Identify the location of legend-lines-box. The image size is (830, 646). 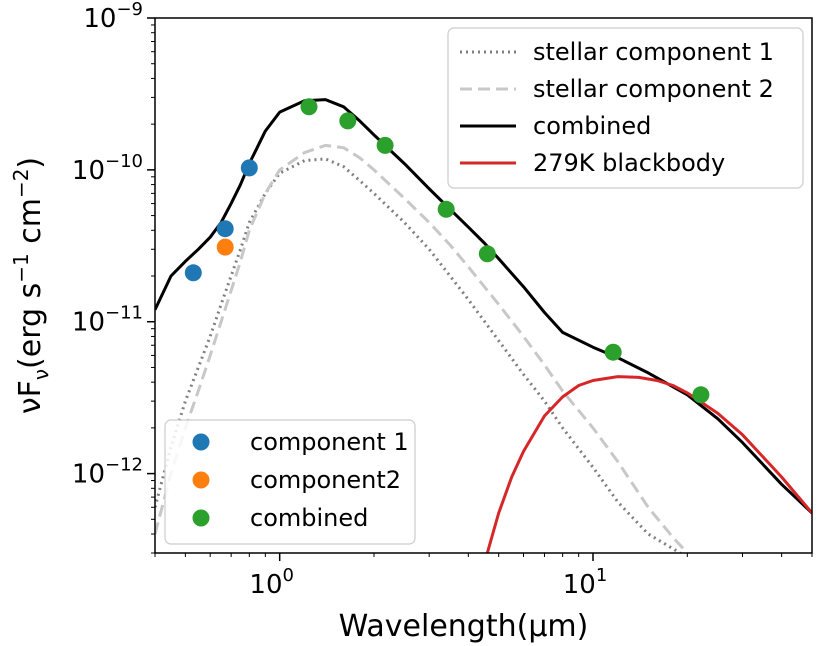
(625, 108).